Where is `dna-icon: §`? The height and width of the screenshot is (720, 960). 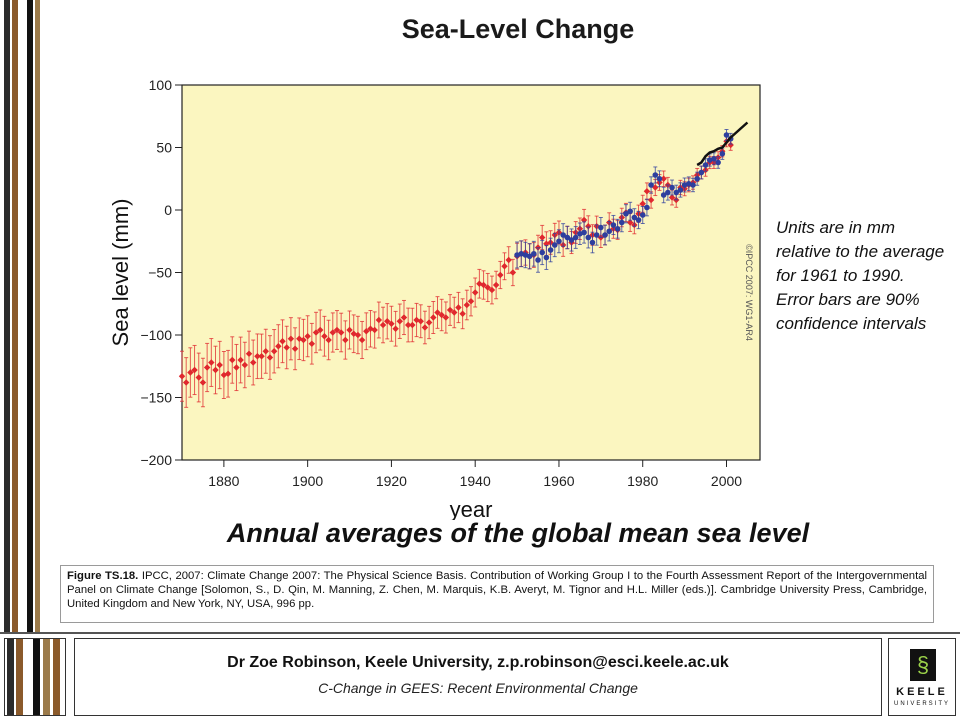 dna-icon: § is located at coordinates (923, 665).